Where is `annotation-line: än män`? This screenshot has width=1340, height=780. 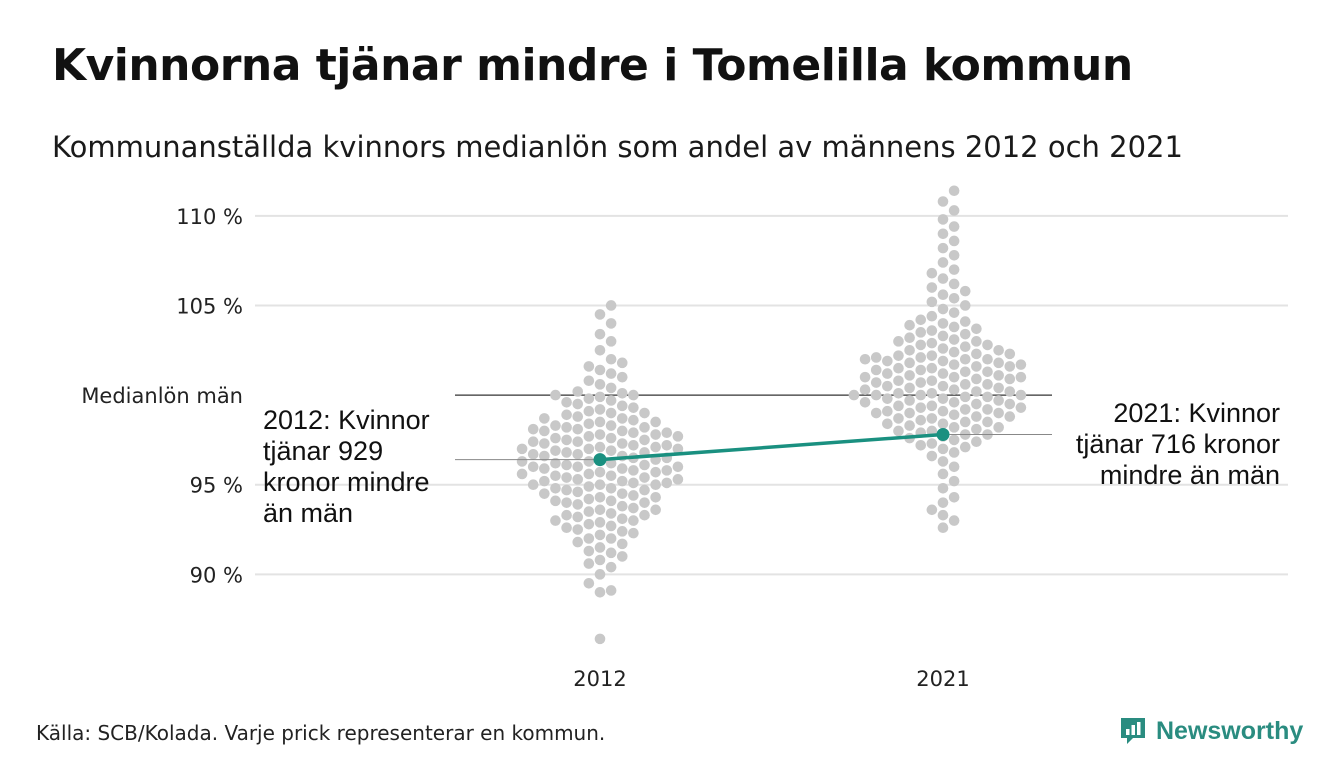
annotation-line: än män is located at coordinates (308, 513).